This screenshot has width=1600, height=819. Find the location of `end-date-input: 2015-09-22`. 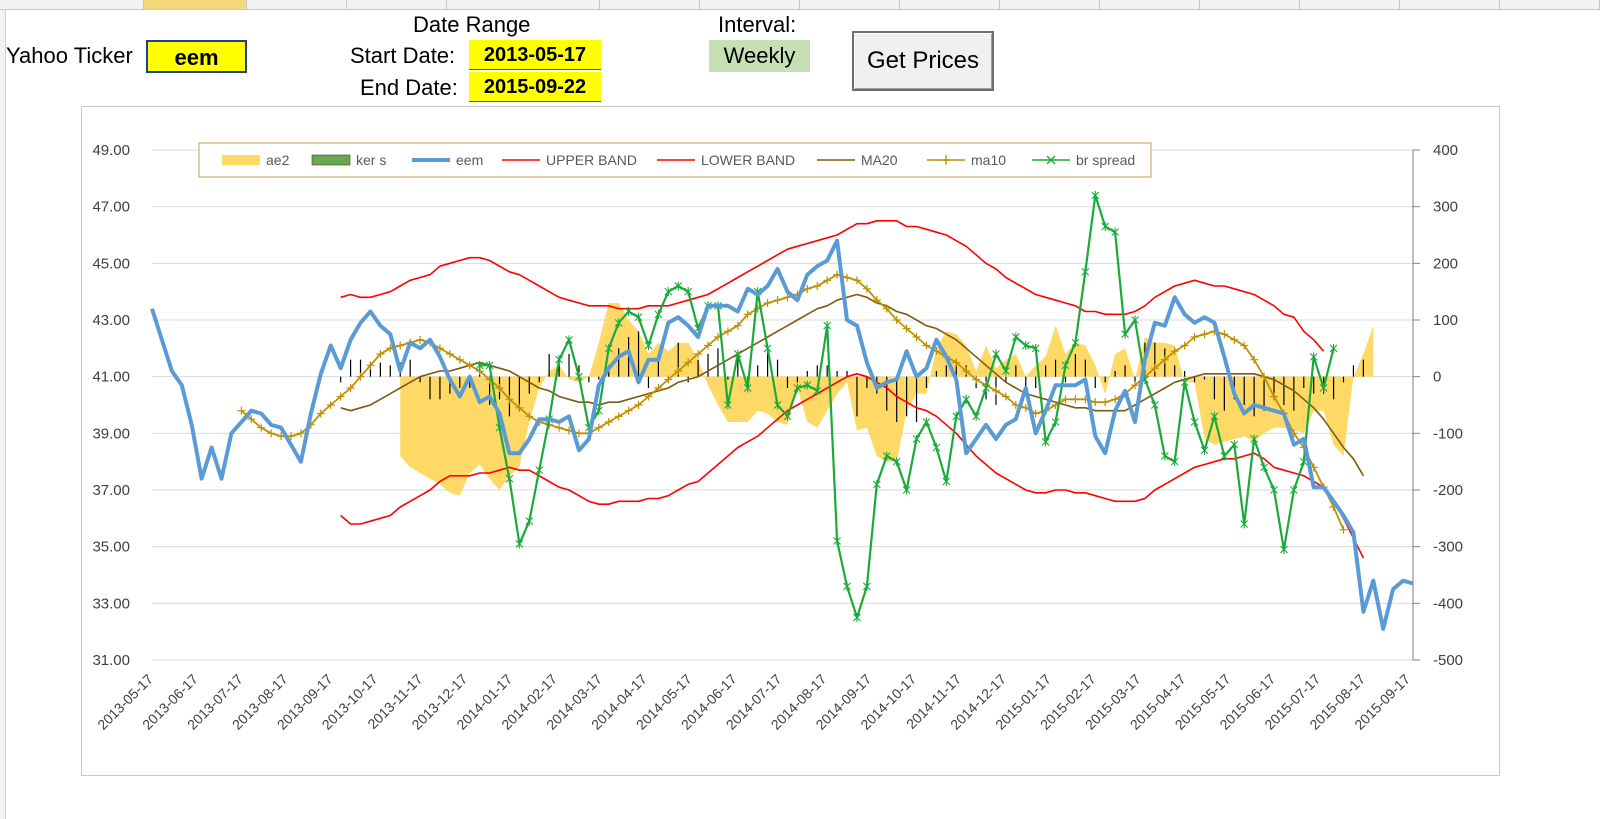

end-date-input: 2015-09-22 is located at coordinates (535, 87).